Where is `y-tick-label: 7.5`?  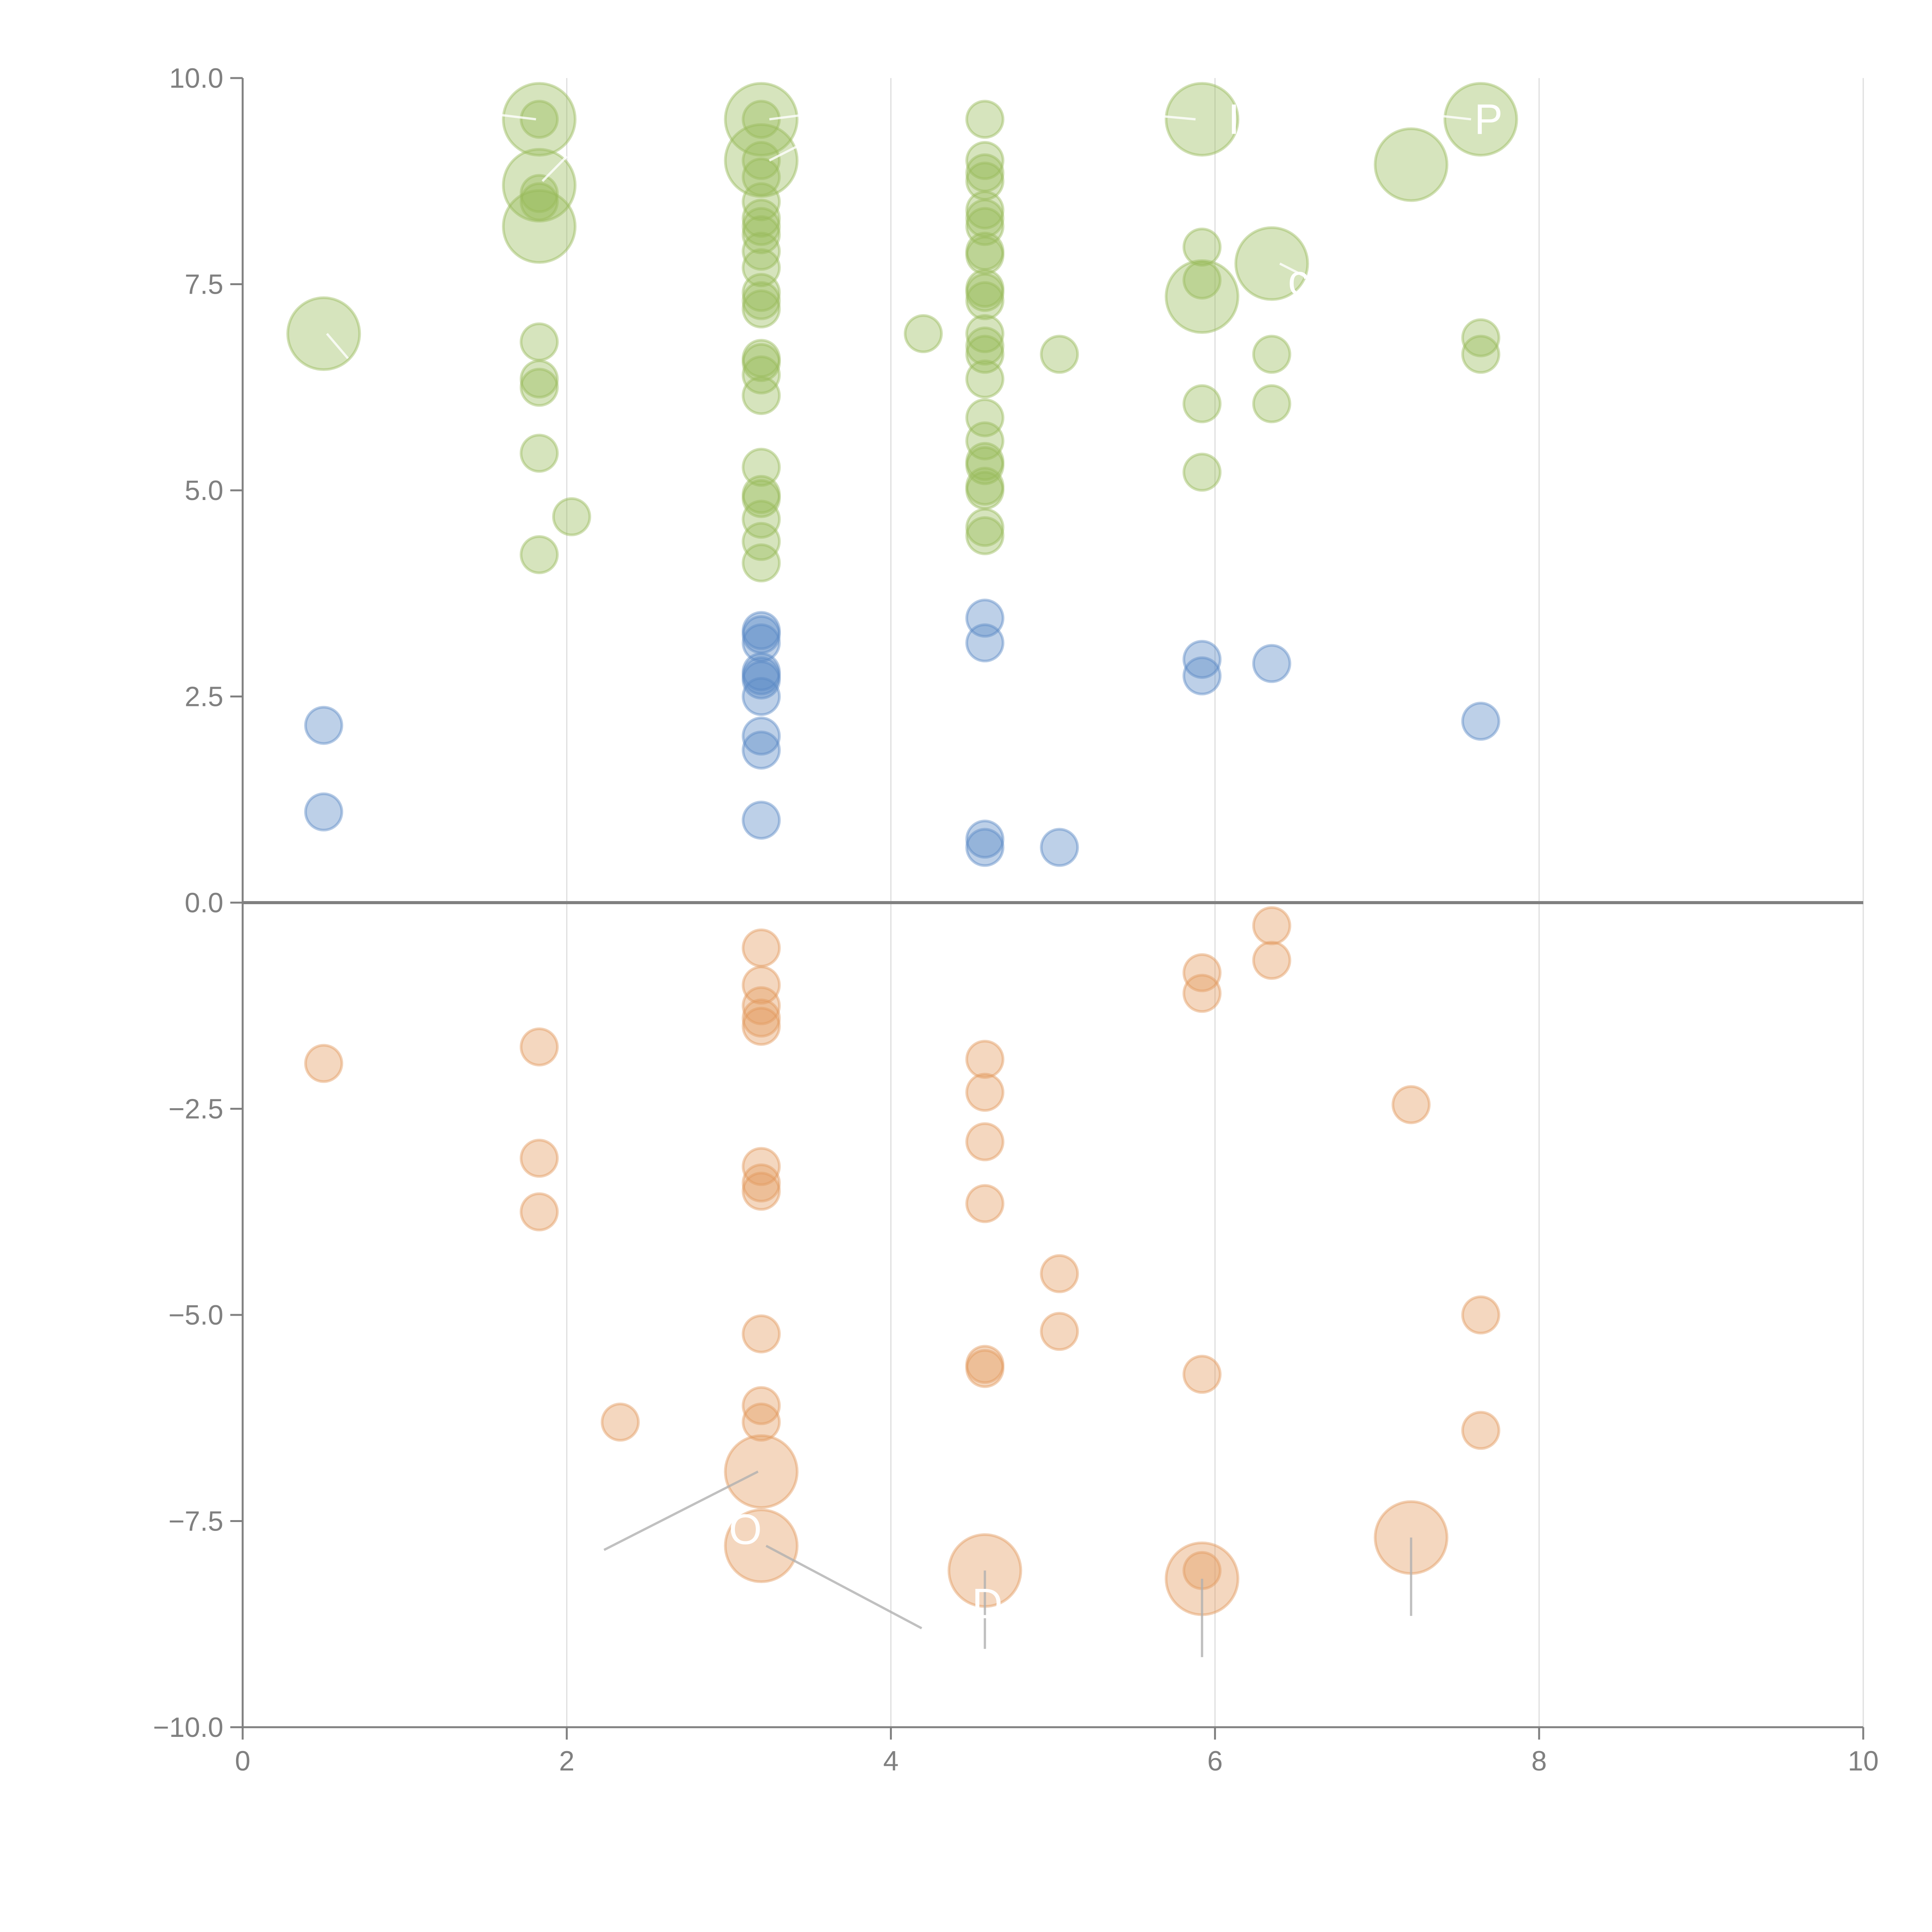 y-tick-label: 7.5 is located at coordinates (204, 284).